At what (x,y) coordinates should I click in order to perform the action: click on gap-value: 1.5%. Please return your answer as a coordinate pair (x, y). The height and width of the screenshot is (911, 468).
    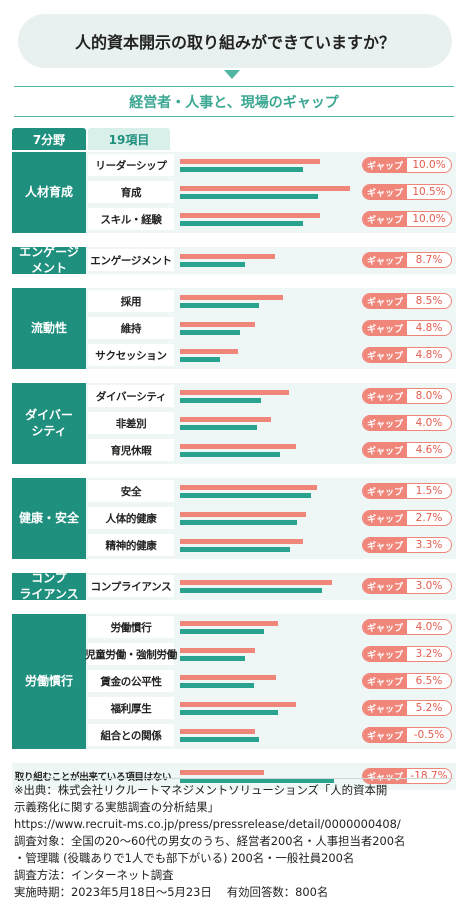
    Looking at the image, I should click on (429, 491).